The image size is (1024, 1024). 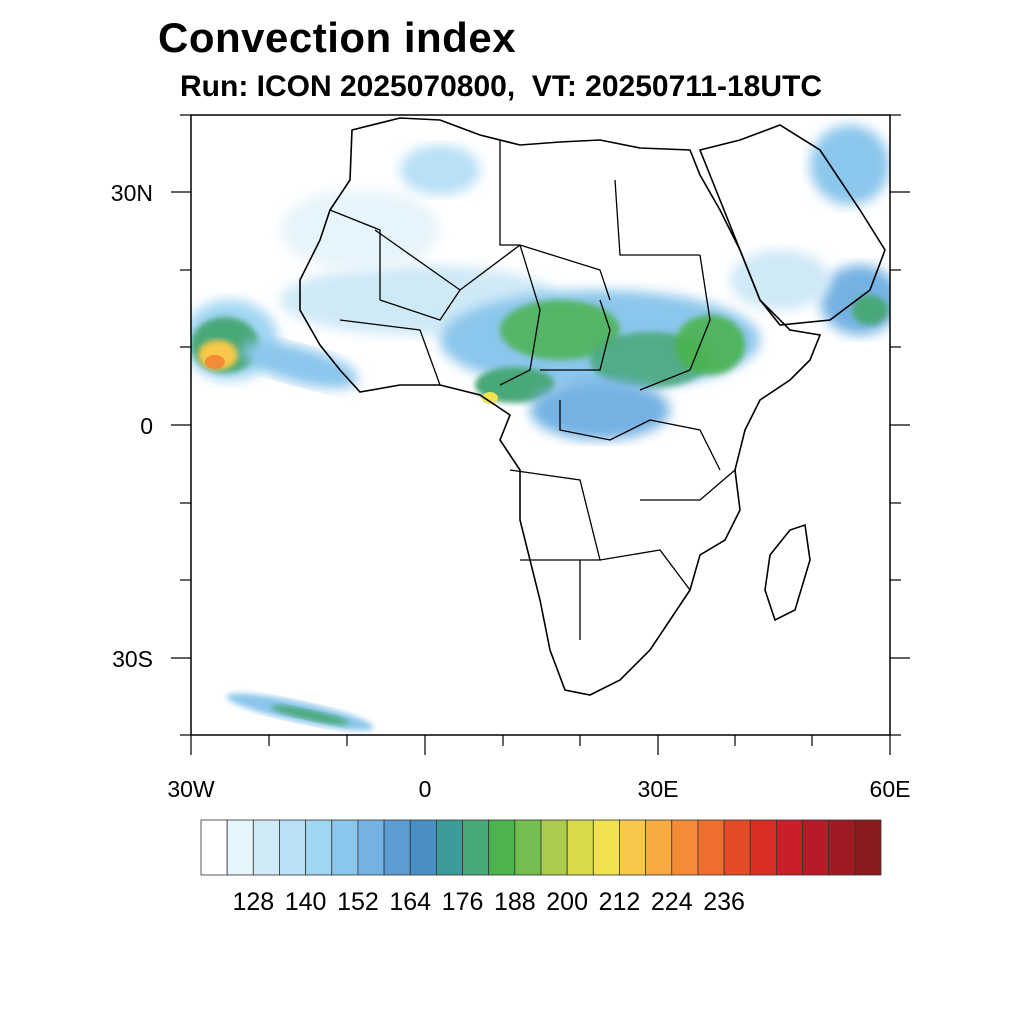 What do you see at coordinates (671, 902) in the screenshot?
I see `colorbar-tick-label: 224` at bounding box center [671, 902].